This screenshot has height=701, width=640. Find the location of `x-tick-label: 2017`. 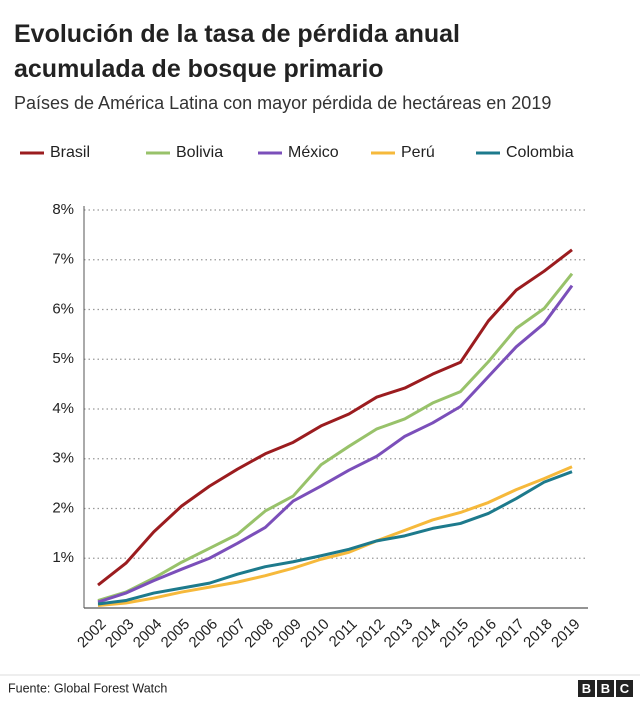

x-tick-label: 2017 is located at coordinates (510, 634).